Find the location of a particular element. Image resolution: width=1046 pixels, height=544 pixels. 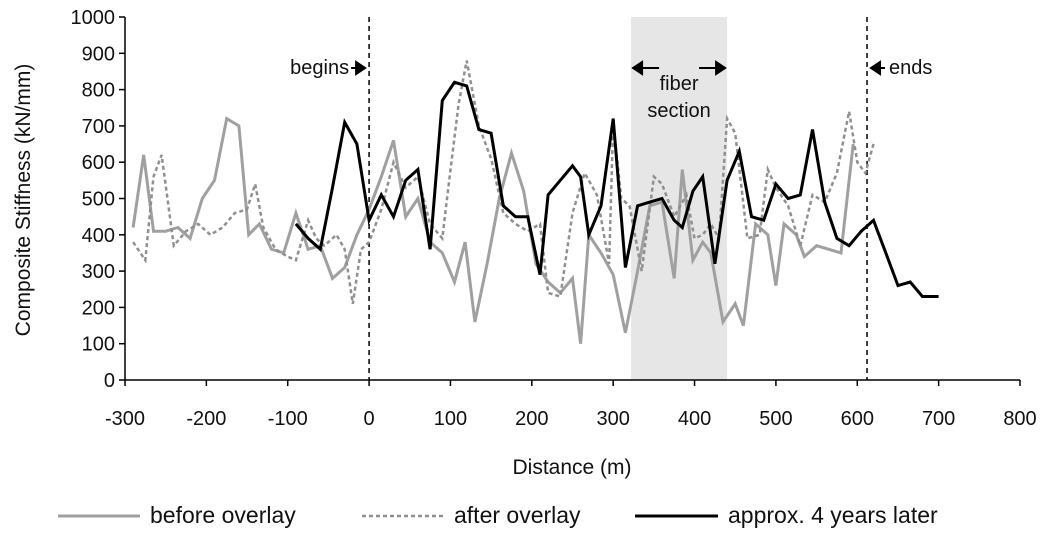

x-axis-title: Distance (m) is located at coordinates (571, 467).